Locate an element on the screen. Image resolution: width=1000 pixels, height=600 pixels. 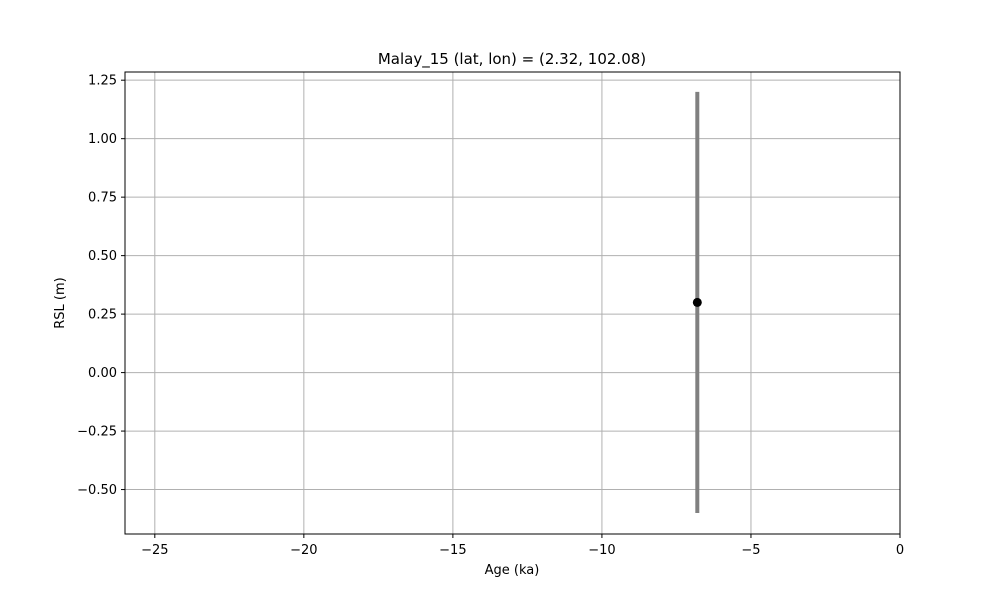
data-point is located at coordinates (697, 302).